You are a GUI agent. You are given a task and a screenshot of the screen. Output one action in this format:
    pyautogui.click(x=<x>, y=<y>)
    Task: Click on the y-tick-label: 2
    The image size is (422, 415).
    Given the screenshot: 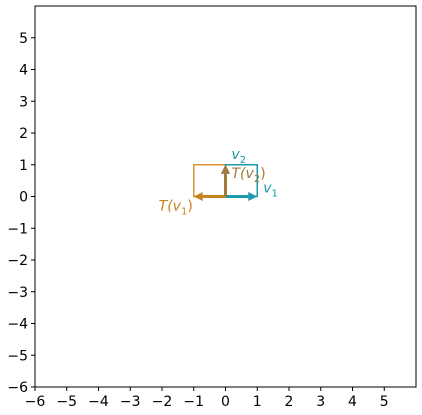 What is the action you would take?
    pyautogui.click(x=23, y=134)
    